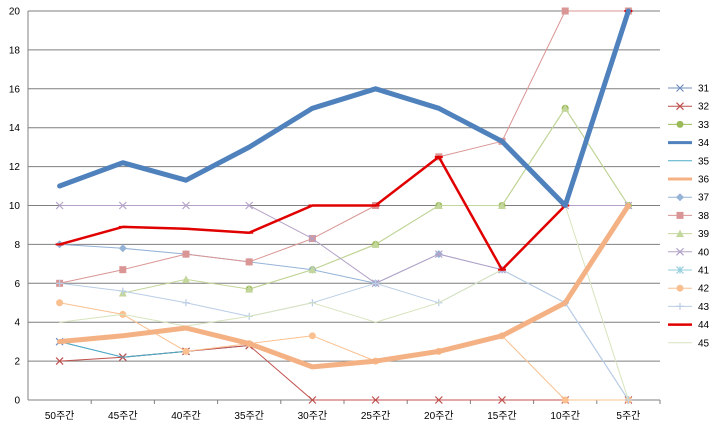 Image resolution: width=720 pixels, height=433 pixels. What do you see at coordinates (502, 416) in the screenshot?
I see `x-tick-label: 15주간` at bounding box center [502, 416].